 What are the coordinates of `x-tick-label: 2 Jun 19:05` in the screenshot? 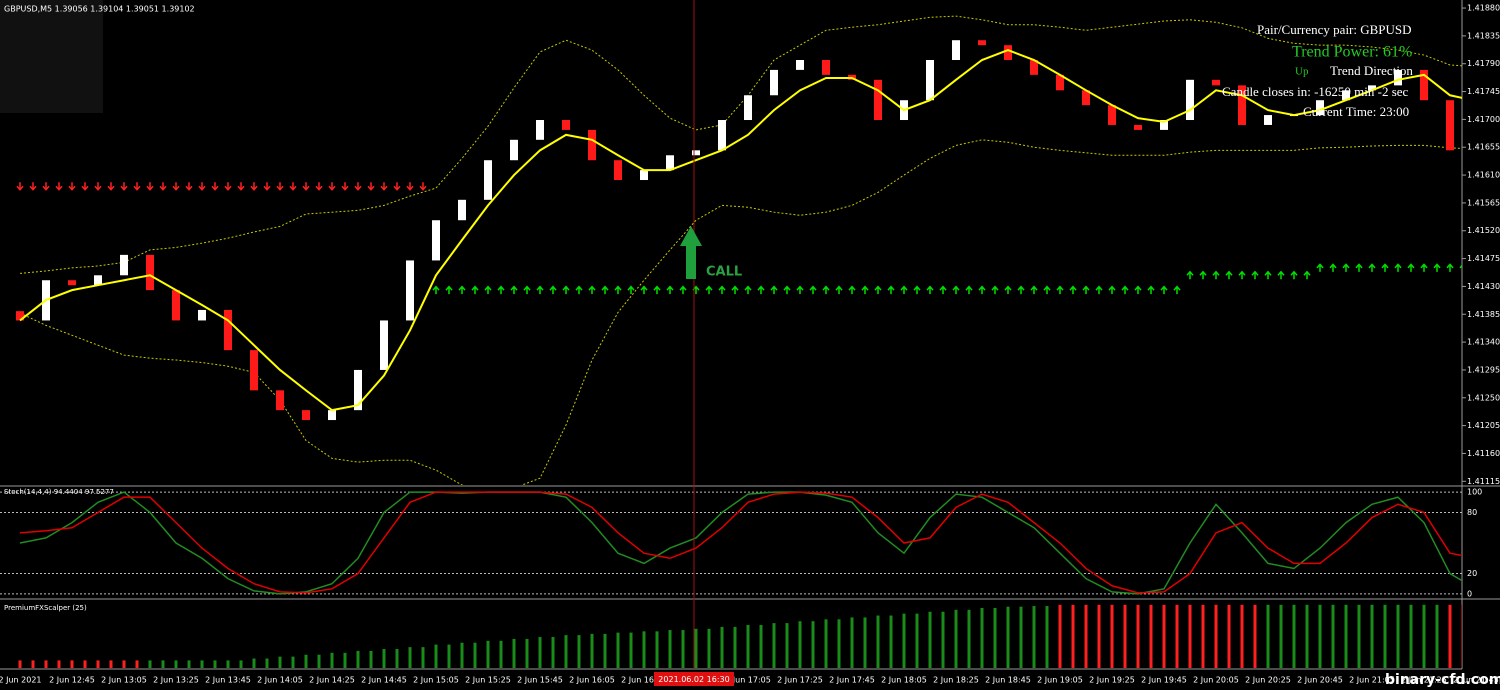 It's located at (1060, 680).